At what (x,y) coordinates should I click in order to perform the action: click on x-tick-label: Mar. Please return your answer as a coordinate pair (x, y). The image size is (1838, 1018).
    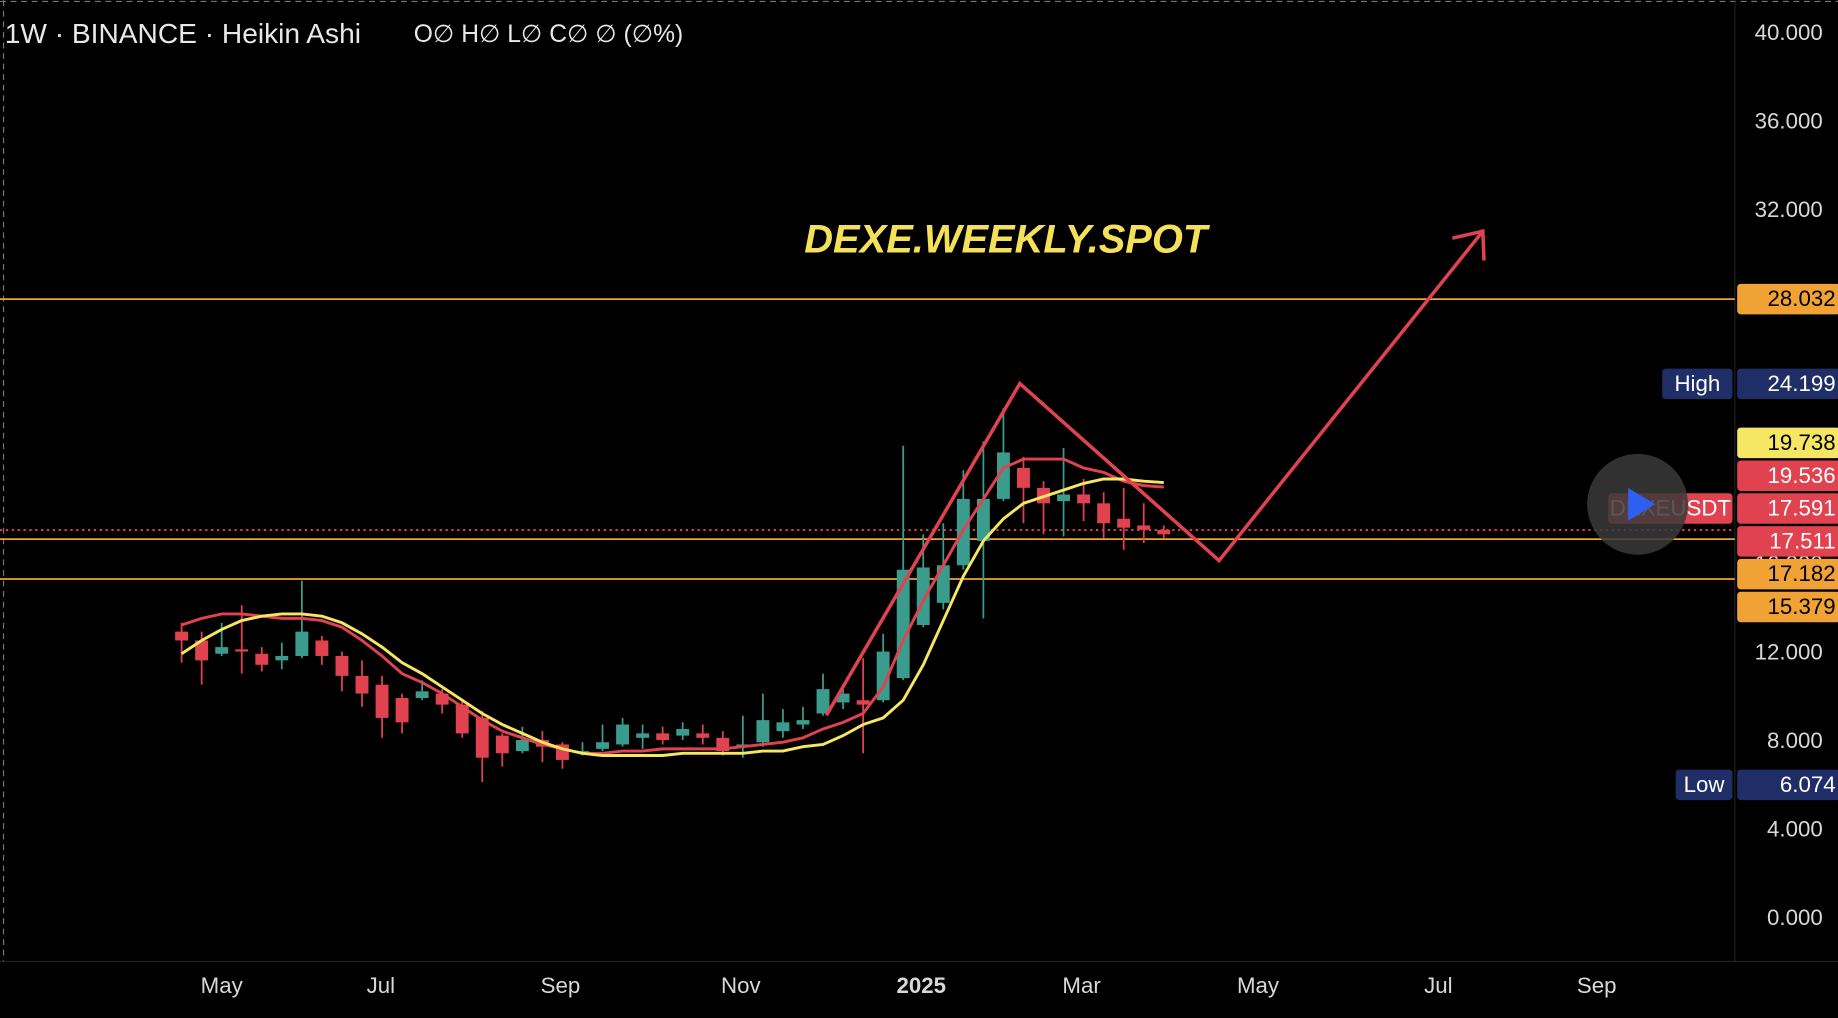
    Looking at the image, I should click on (1081, 985).